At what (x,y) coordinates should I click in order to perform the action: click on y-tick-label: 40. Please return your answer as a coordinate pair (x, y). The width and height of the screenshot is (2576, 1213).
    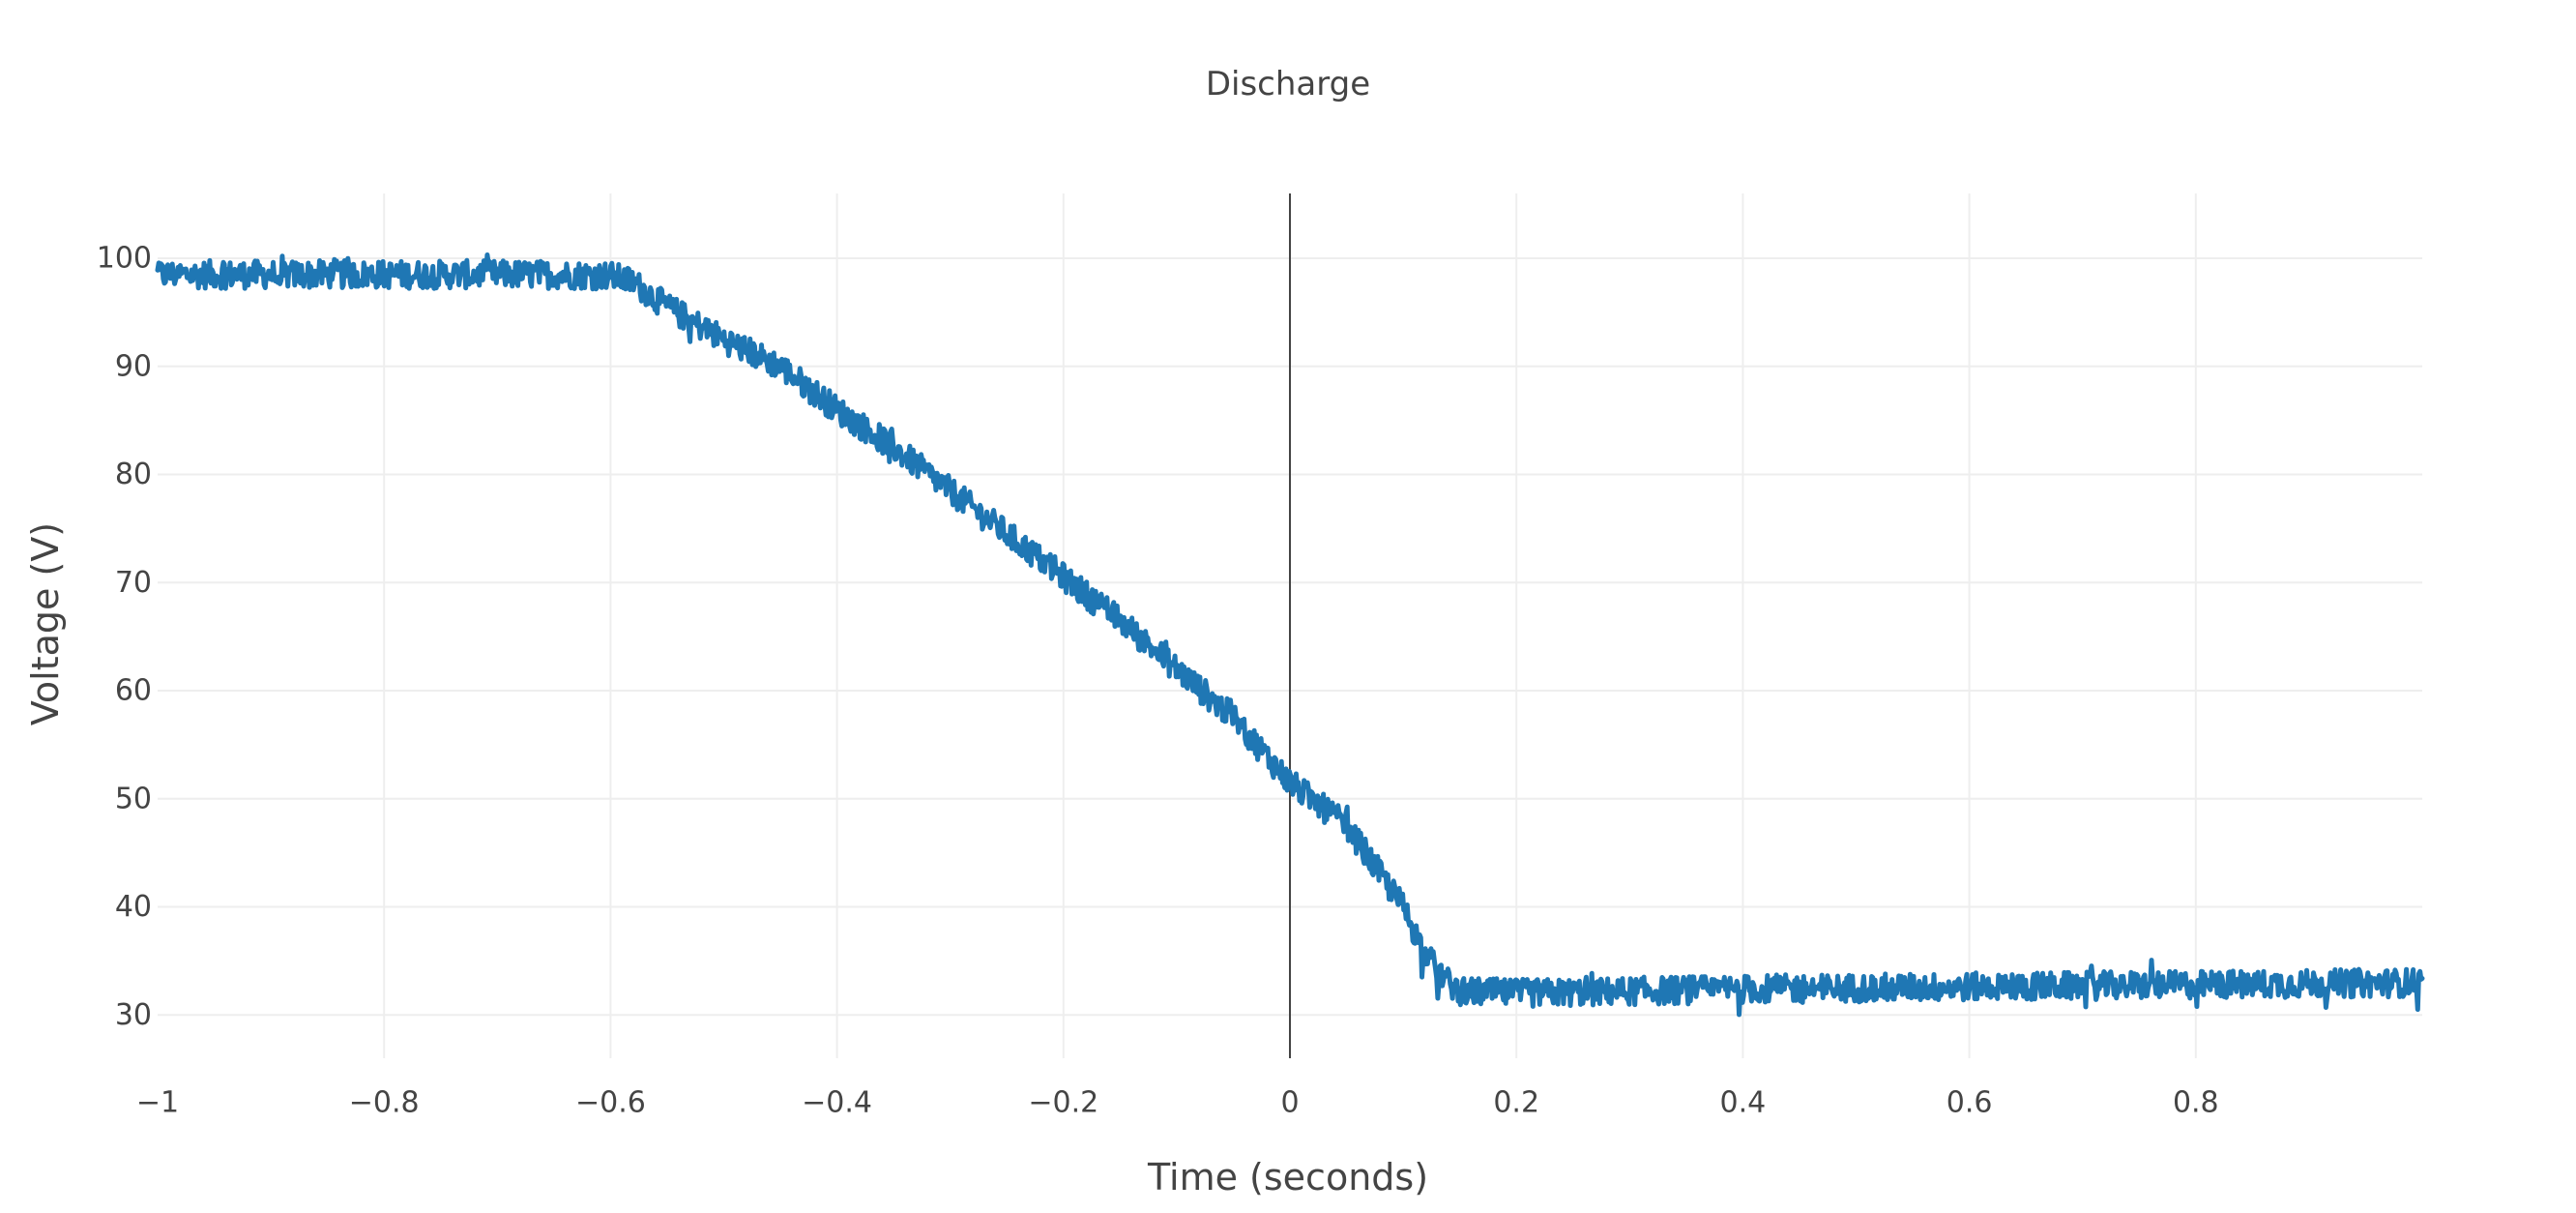
    Looking at the image, I should click on (133, 907).